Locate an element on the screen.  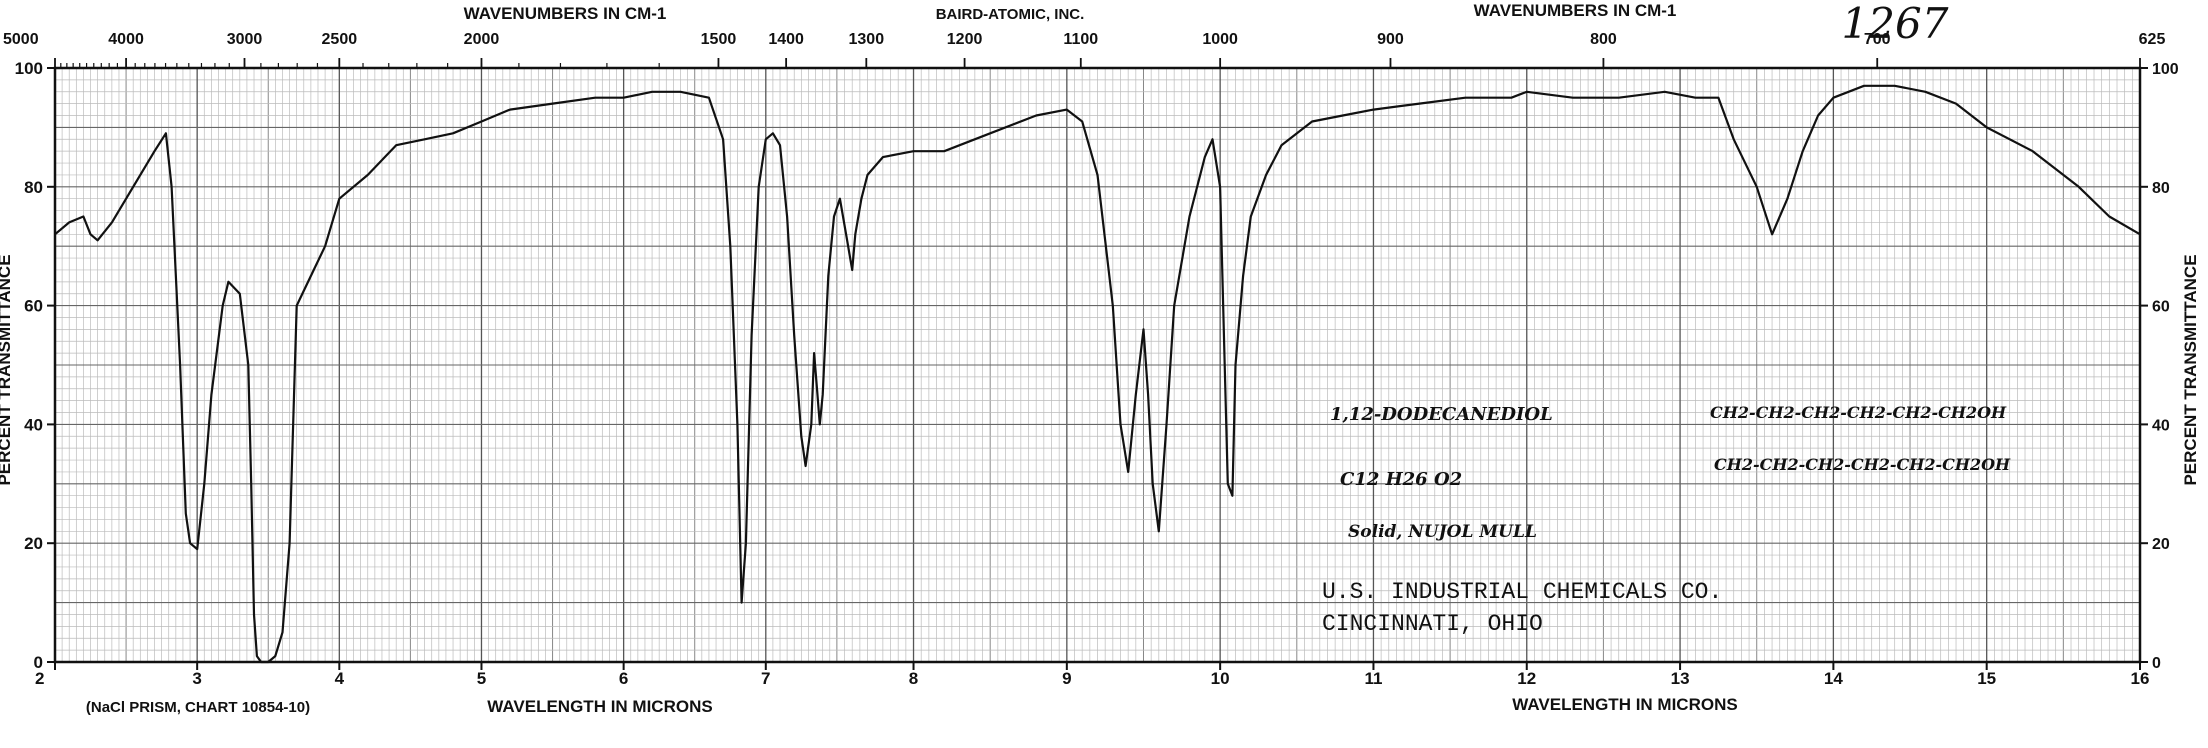
top-tick-label: 800 is located at coordinates (1603, 39).